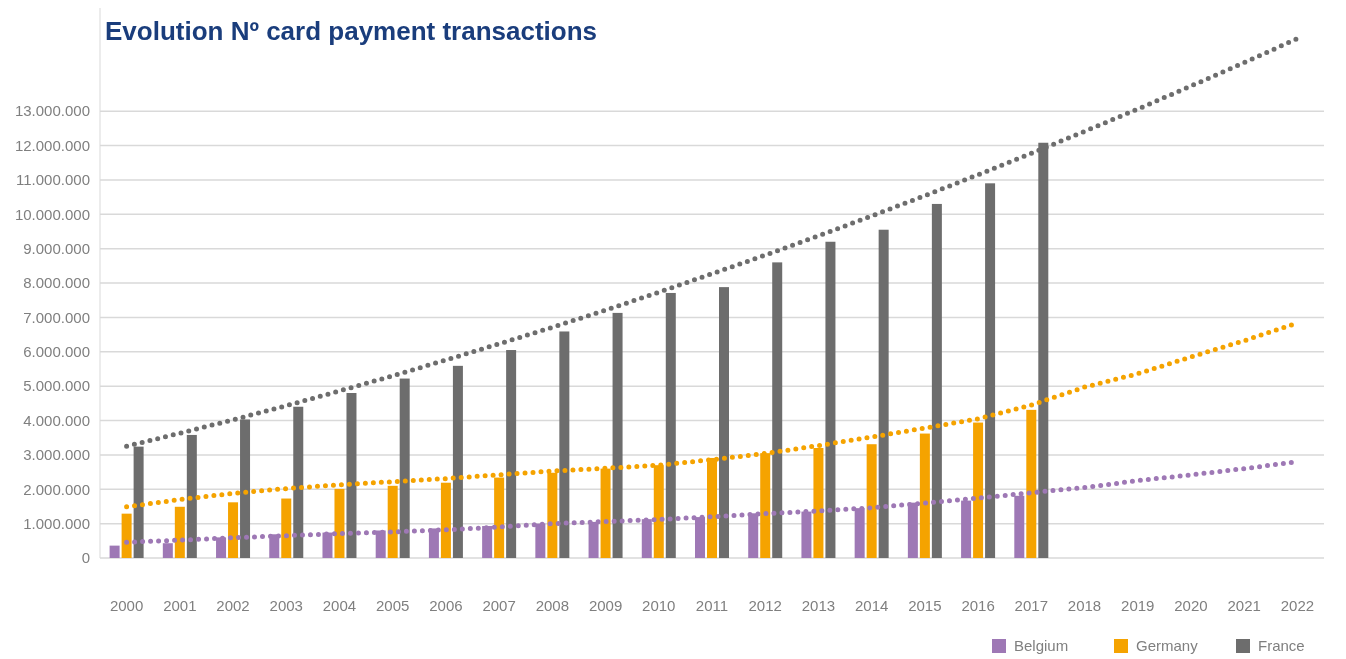  I want to click on y-tick-label: 0, so click(85, 558).